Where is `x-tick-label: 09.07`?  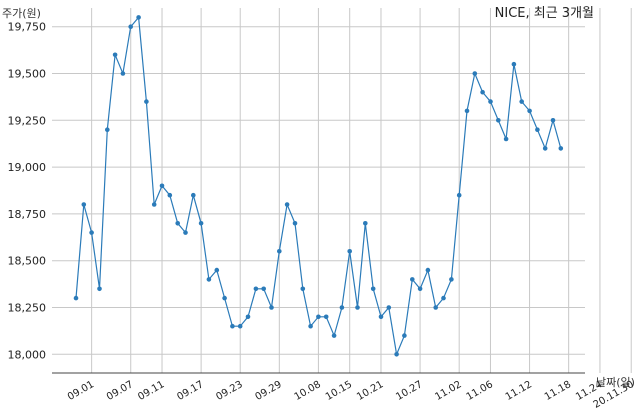 x-tick-label: 09.07 is located at coordinates (120, 391).